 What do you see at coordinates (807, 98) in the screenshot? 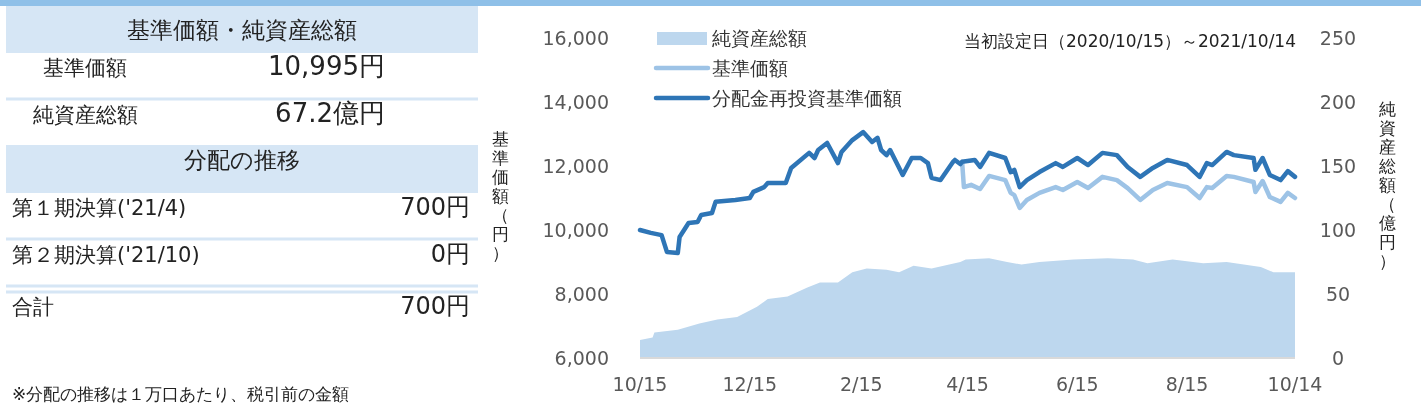
I see `legend-label: 分配金再投資基準価額` at bounding box center [807, 98].